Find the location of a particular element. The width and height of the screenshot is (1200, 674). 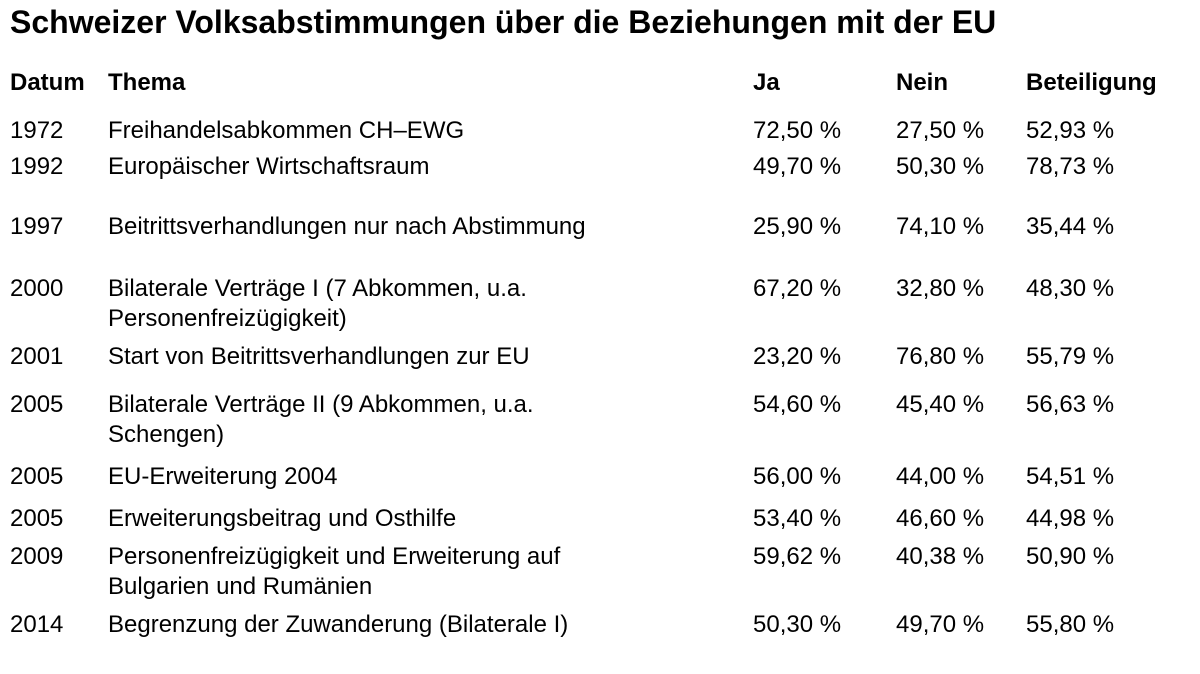

cell-beteiligung: 55,79 % is located at coordinates (1108, 362).